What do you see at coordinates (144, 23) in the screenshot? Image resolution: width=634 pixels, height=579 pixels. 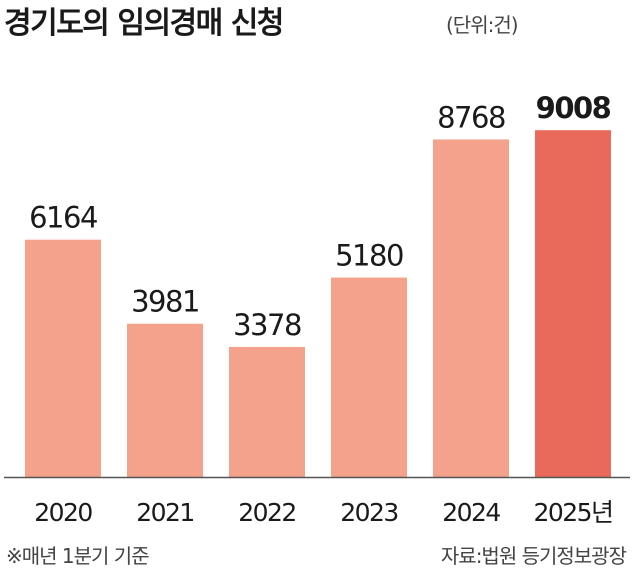 I see `chart-title: 경기도의 임의경매 신청` at bounding box center [144, 23].